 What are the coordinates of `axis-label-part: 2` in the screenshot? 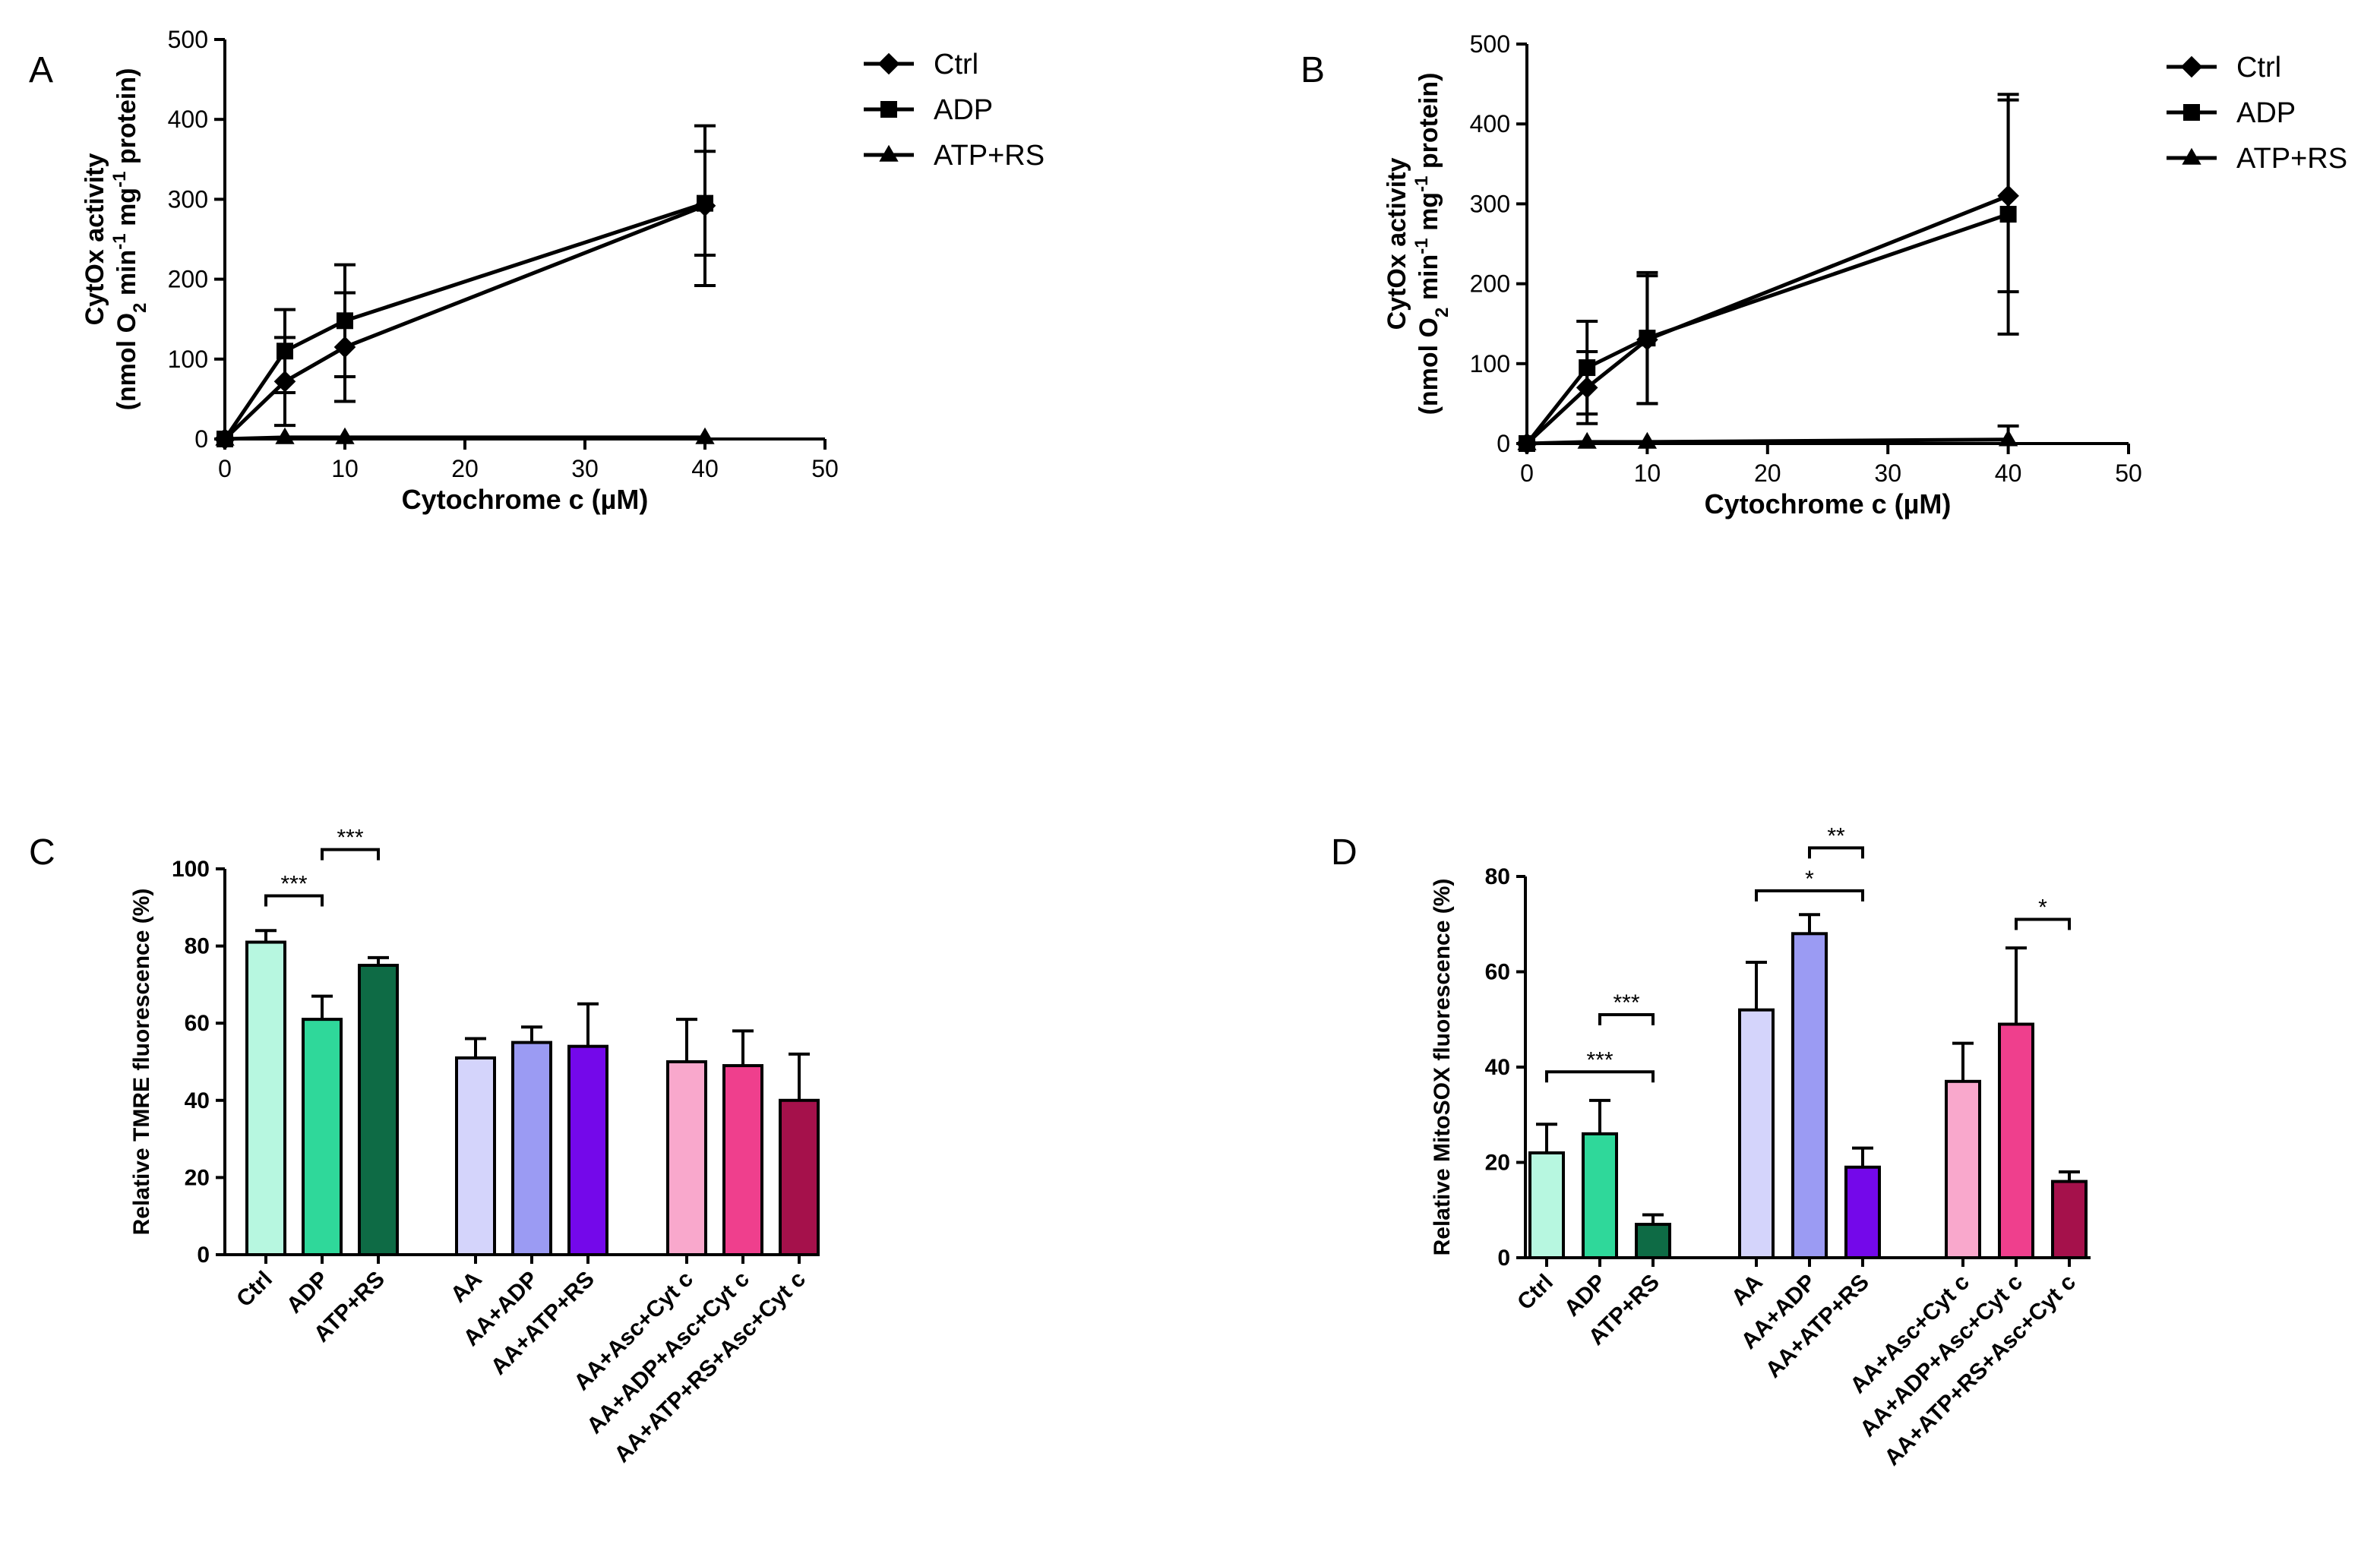 It's located at (1442, 312).